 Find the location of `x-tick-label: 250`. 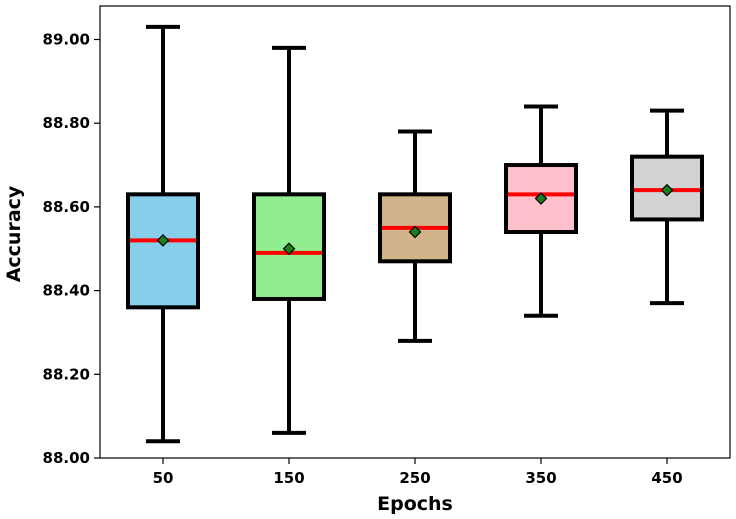

x-tick-label: 250 is located at coordinates (414, 478).